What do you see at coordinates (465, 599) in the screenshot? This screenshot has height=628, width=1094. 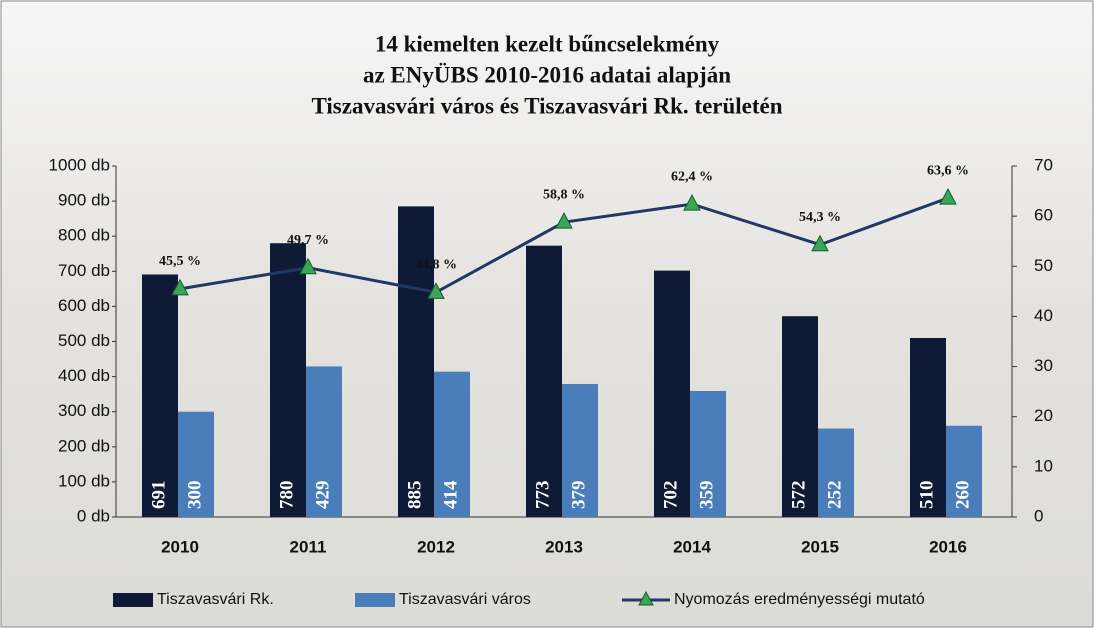 I see `legend-label: Tiszavasvári város` at bounding box center [465, 599].